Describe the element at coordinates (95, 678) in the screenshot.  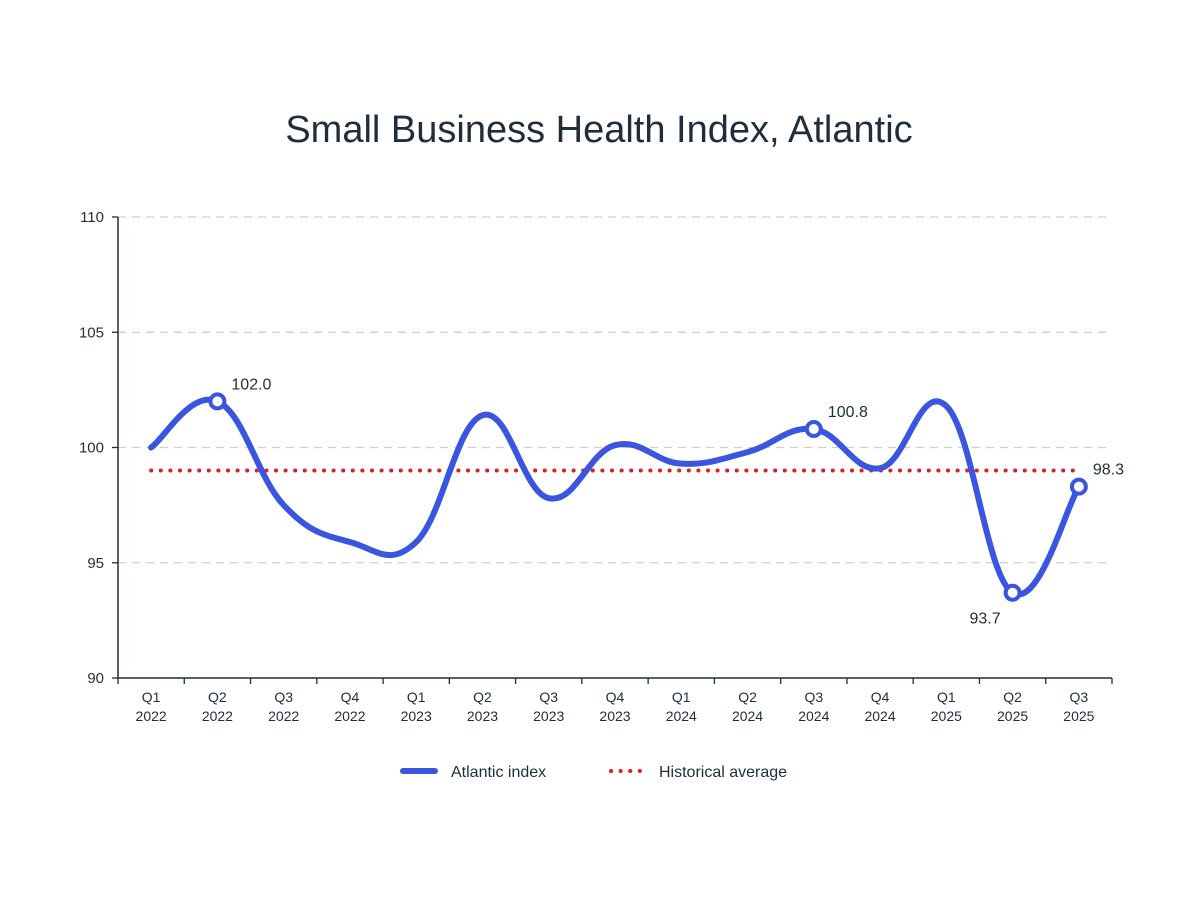
I see `y-tick-label: 90` at that location.